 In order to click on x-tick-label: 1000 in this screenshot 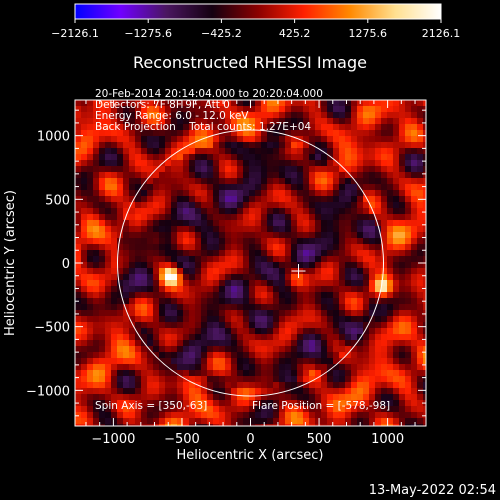, I will do `click(387, 439)`.